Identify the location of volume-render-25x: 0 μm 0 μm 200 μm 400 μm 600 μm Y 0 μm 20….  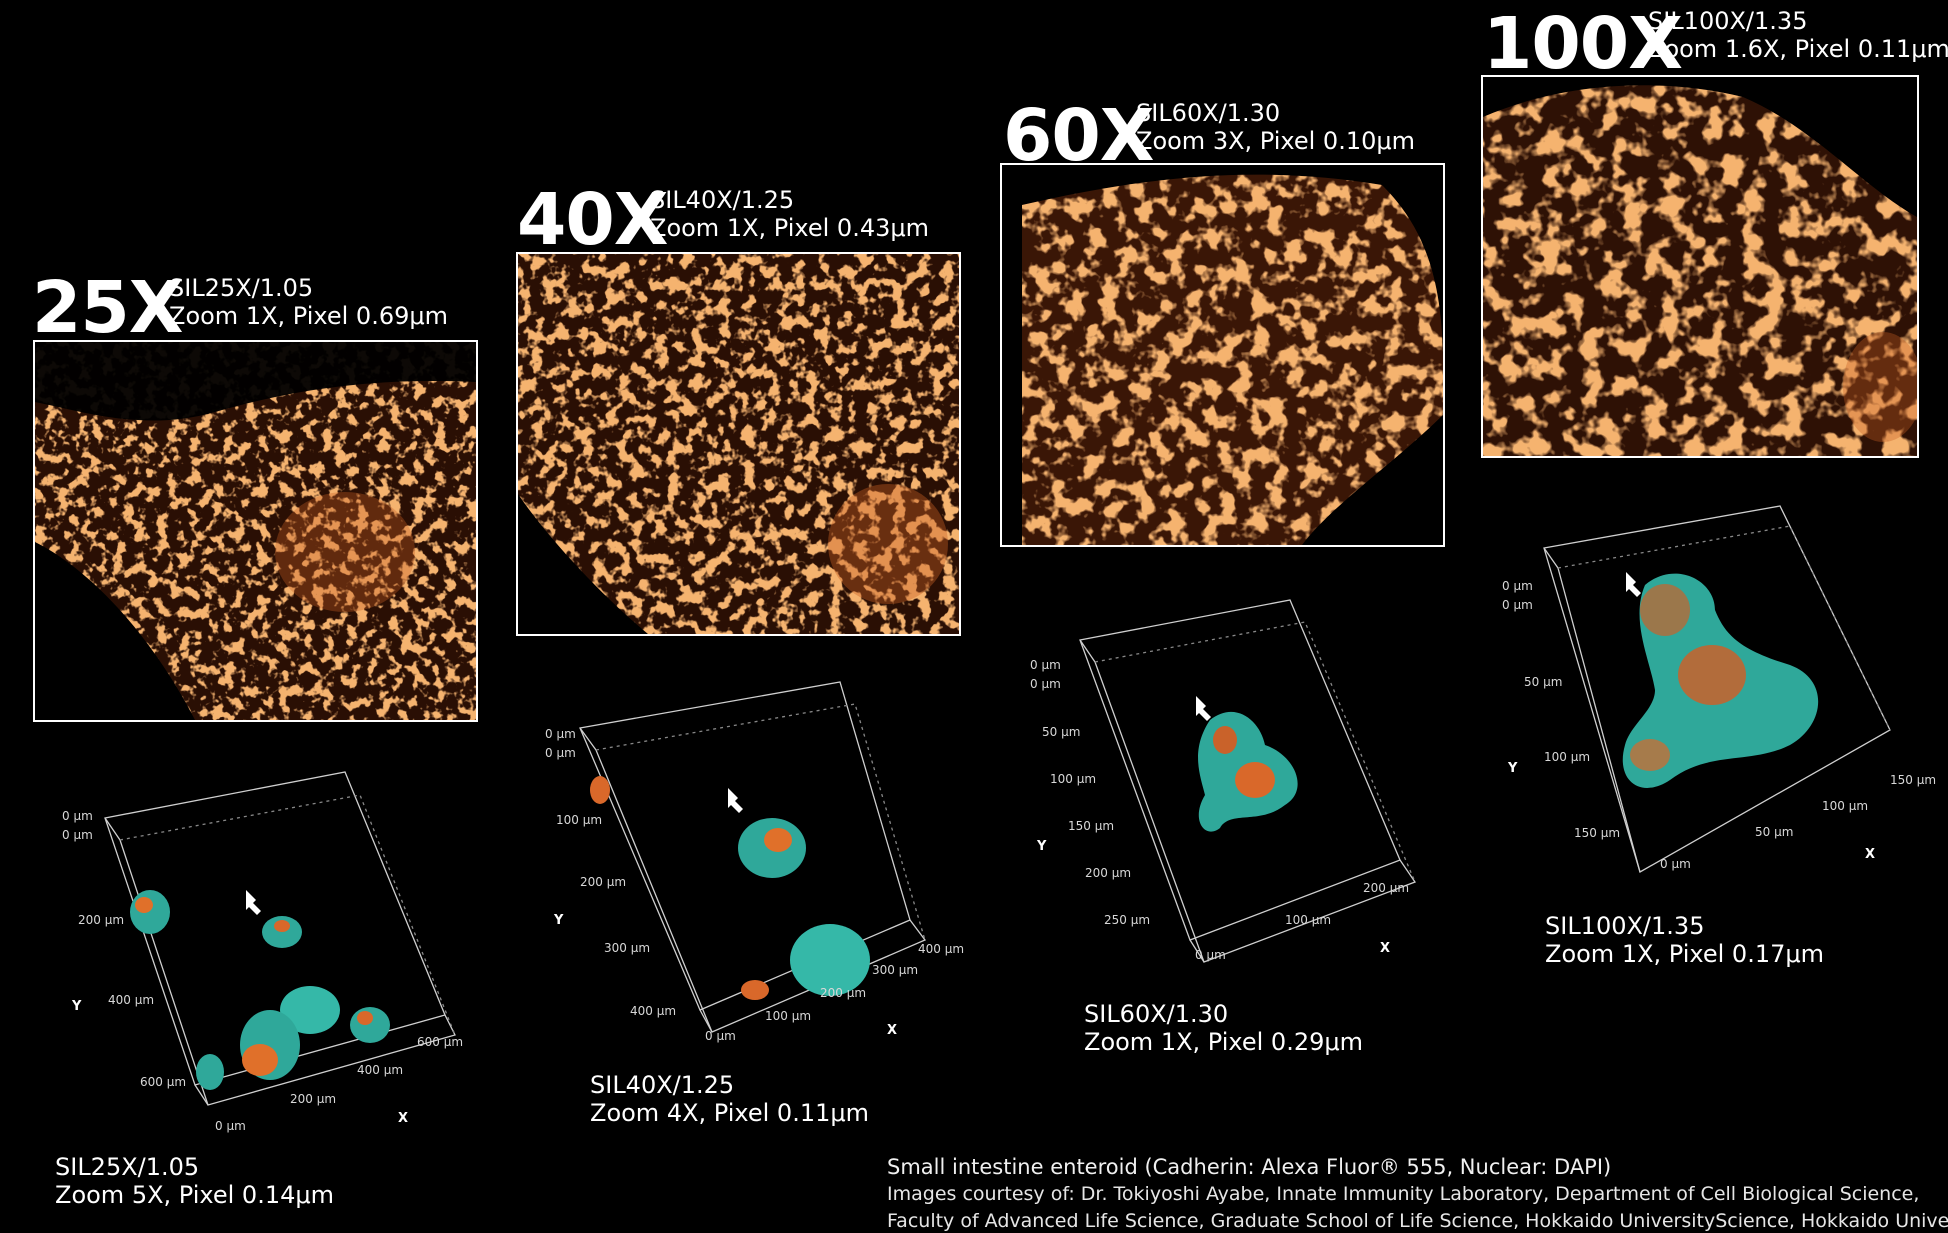
(275, 950).